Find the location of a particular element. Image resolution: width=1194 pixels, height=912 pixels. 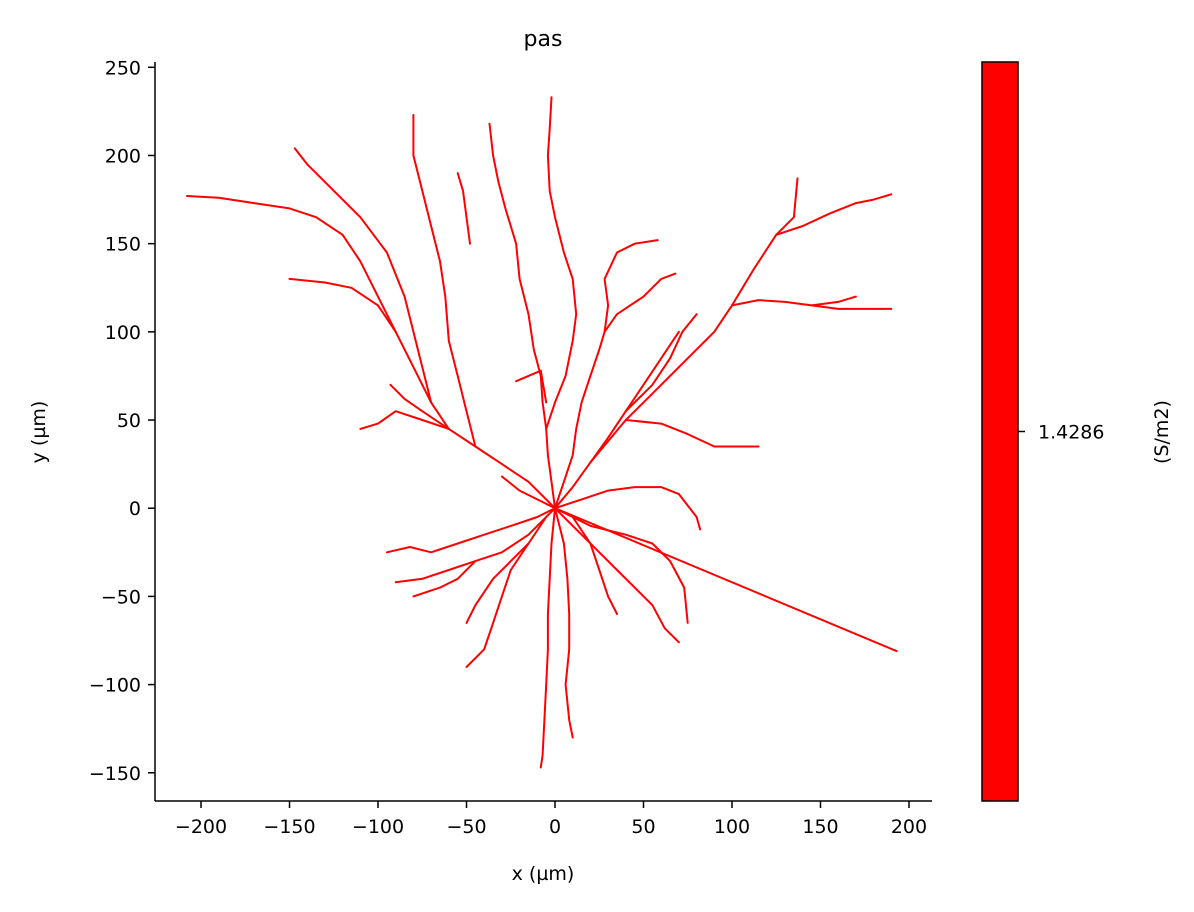

y-tick-label: 250 is located at coordinates (123, 68).